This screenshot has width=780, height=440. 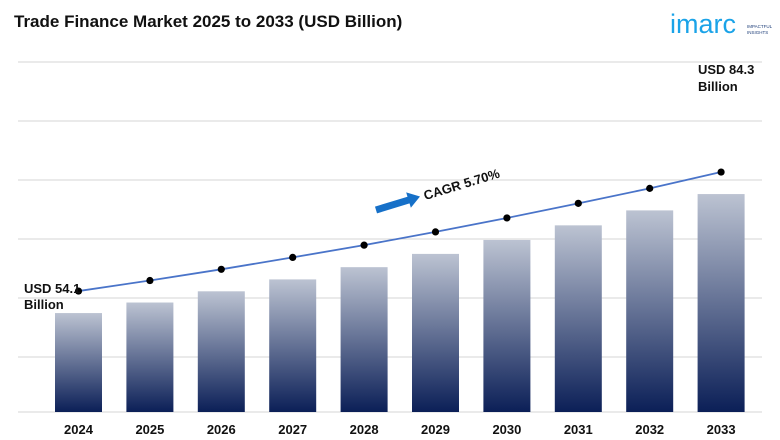 What do you see at coordinates (364, 429) in the screenshot?
I see `x-tick-label-2028: 2028` at bounding box center [364, 429].